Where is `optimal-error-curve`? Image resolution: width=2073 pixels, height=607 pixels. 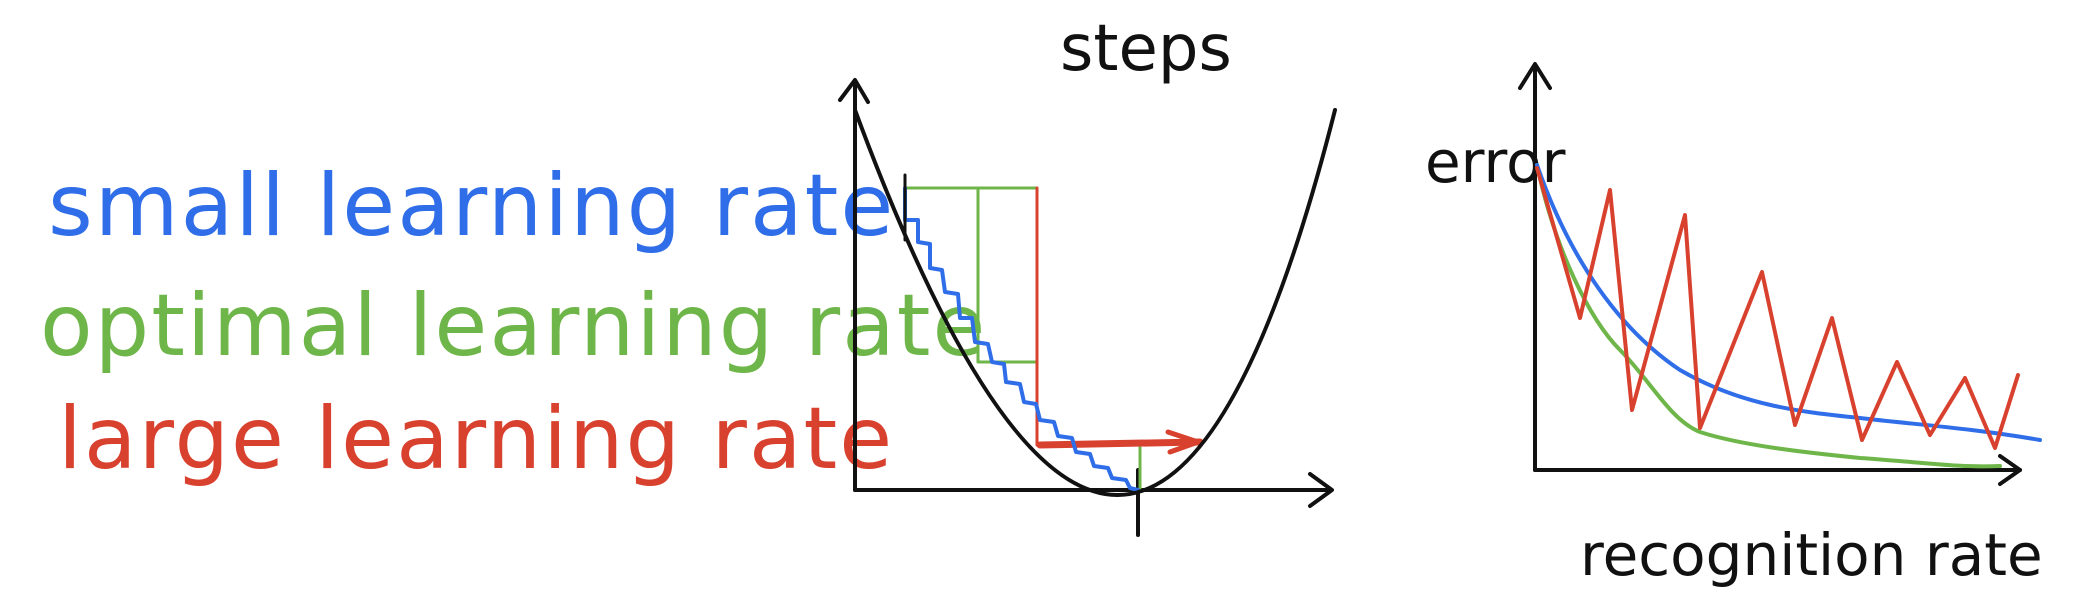 optimal-error-curve is located at coordinates (1768, 316).